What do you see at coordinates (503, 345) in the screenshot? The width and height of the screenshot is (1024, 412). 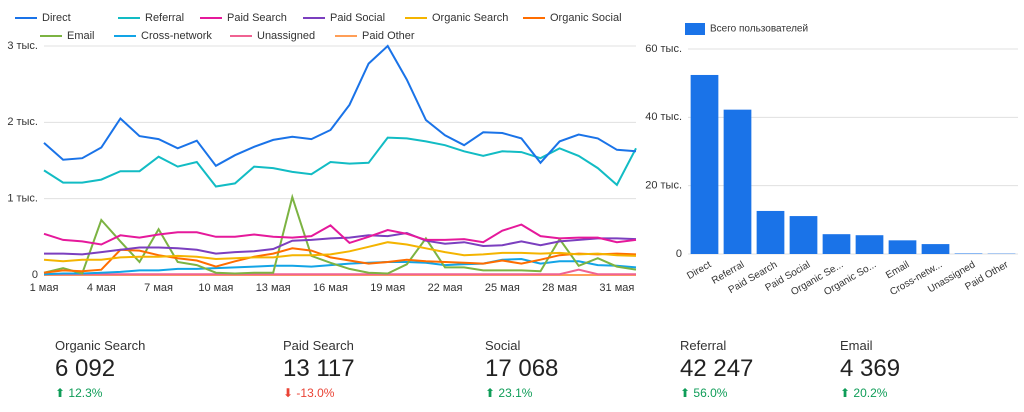 I see `scorecard-label: Social` at bounding box center [503, 345].